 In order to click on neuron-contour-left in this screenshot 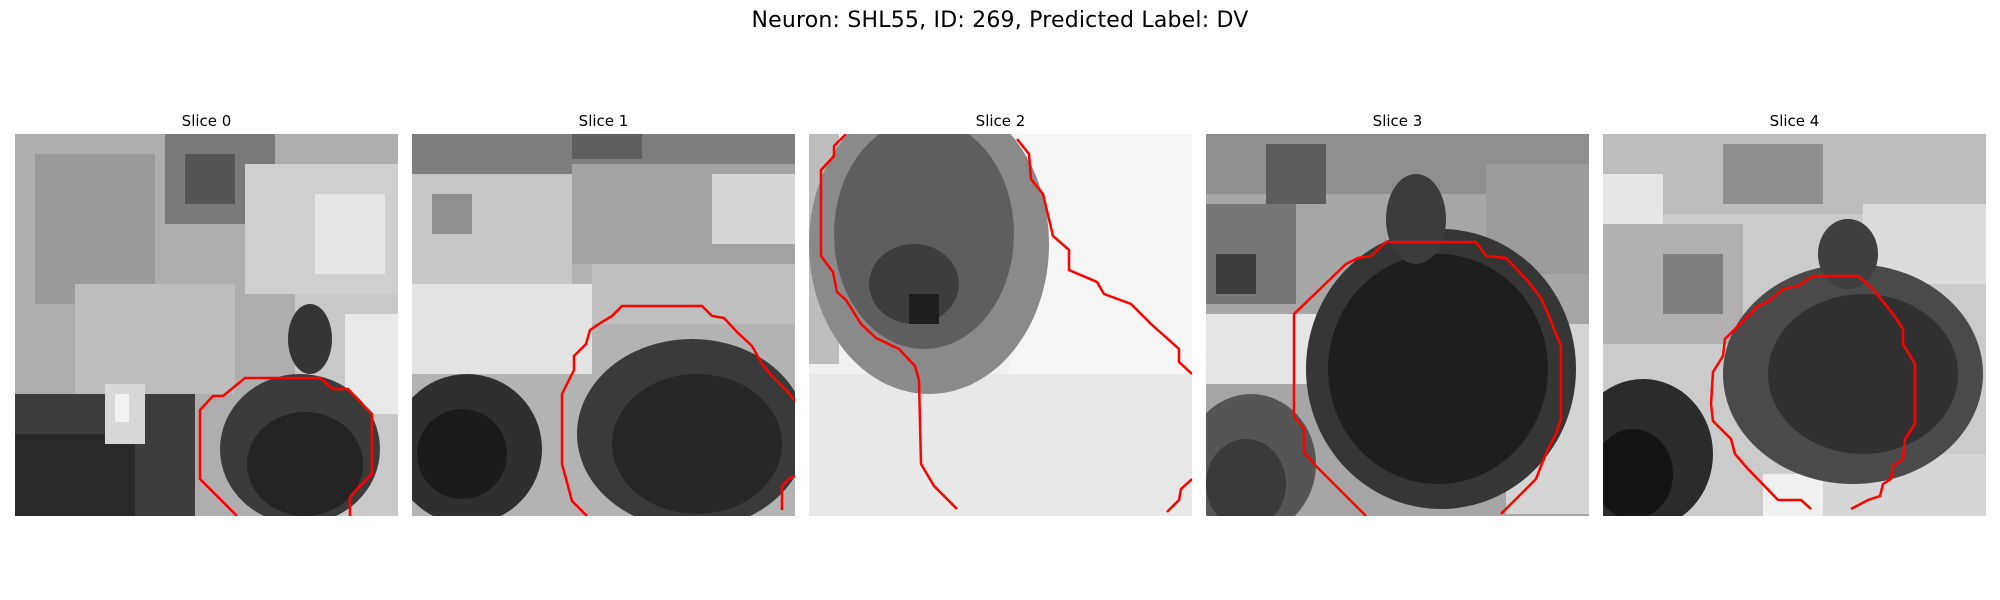, I will do `click(888, 322)`.